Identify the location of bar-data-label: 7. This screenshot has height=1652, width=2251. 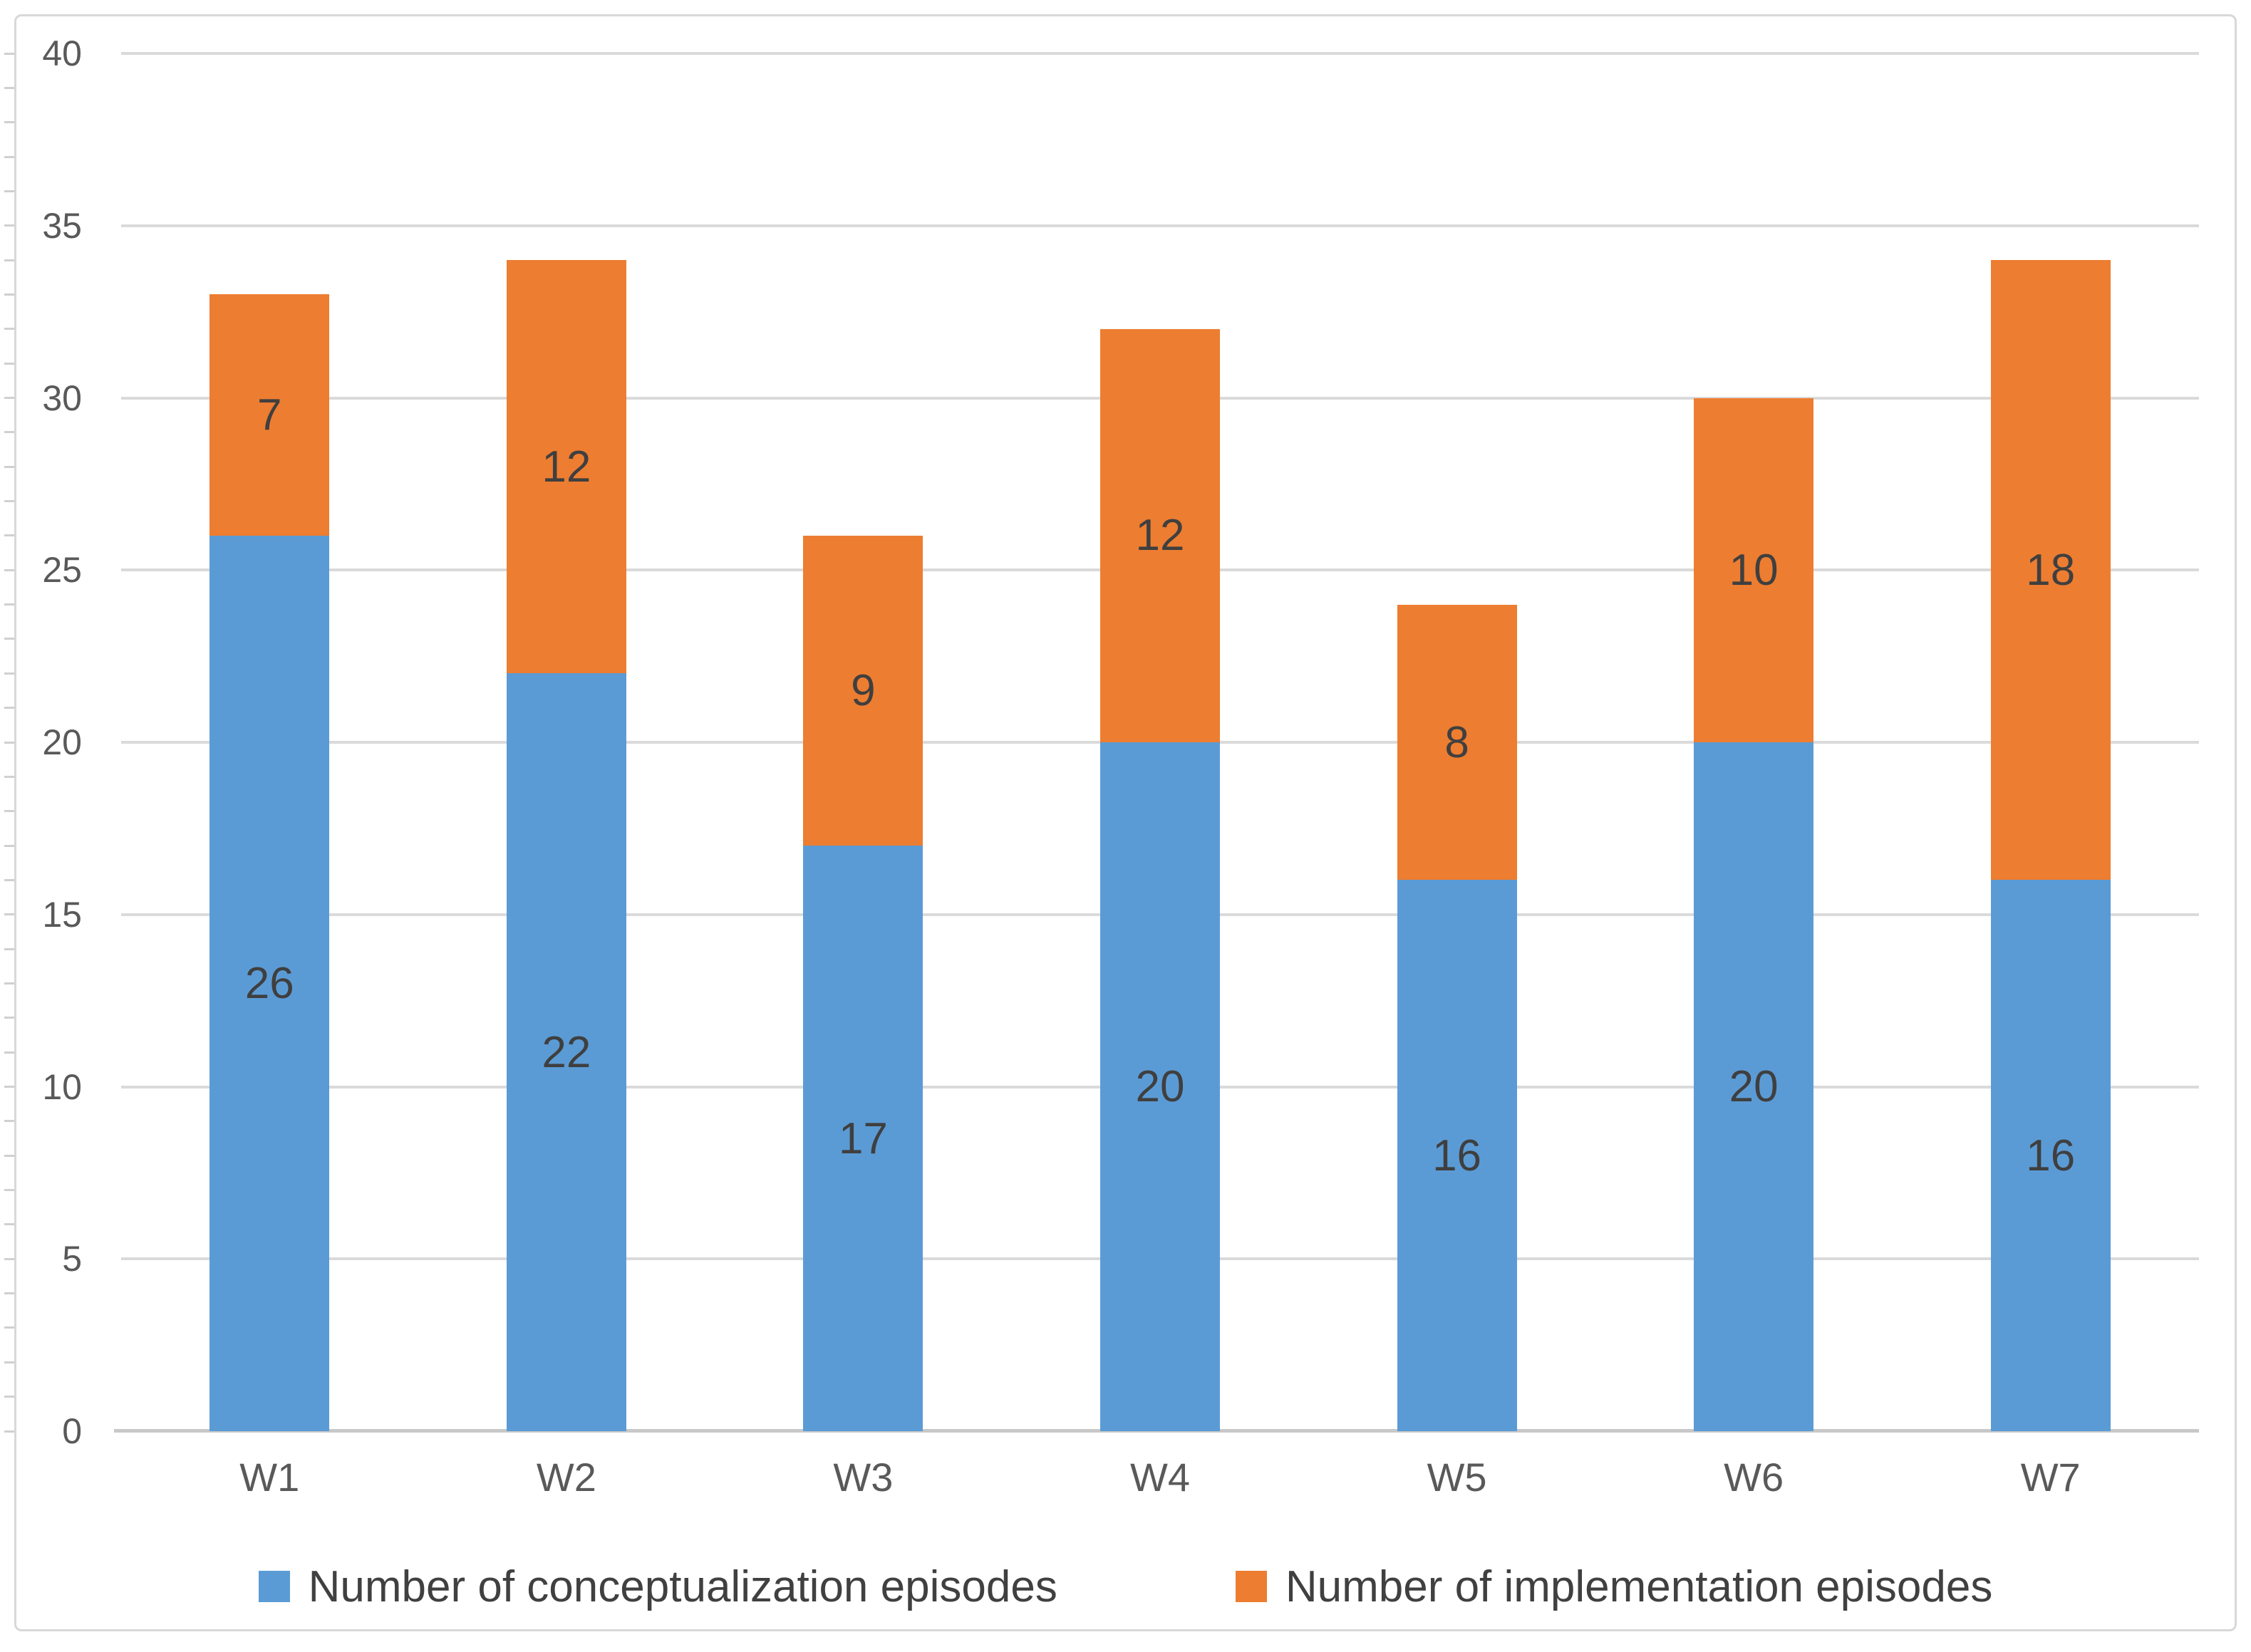
(269, 415).